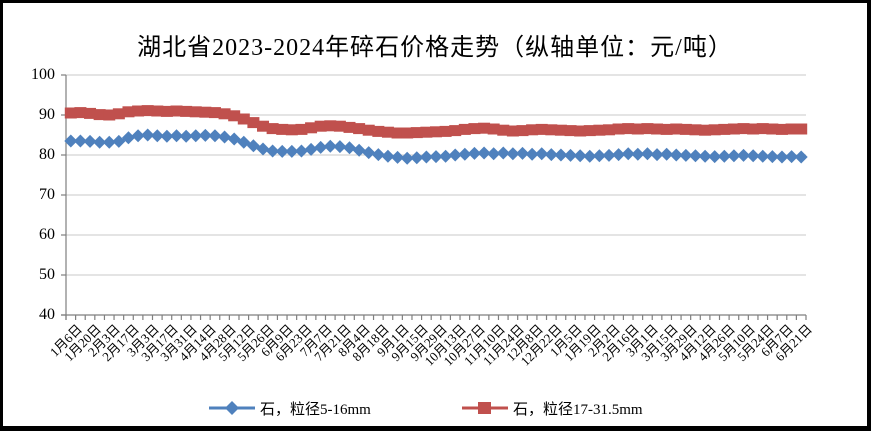 The height and width of the screenshot is (431, 871). I want to click on y-axis-label: 60, so click(47, 234).